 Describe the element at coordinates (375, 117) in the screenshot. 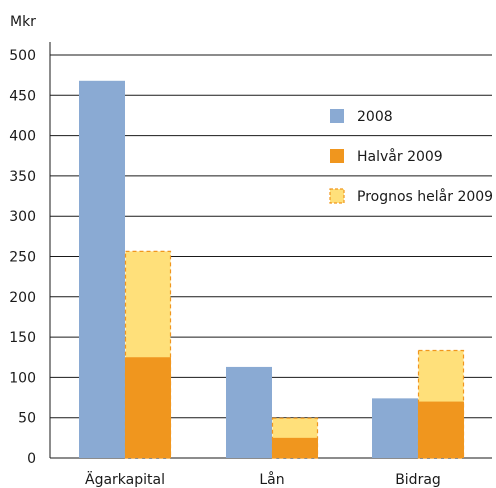

I see `legend-label: 2008` at that location.